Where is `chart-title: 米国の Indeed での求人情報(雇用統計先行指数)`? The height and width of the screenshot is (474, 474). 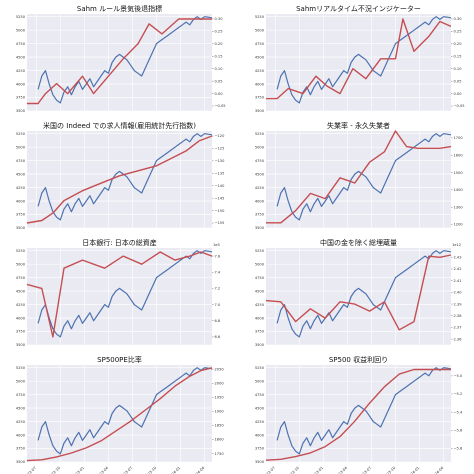
chart-title: 米国の Indeed での求人情報(雇用統計先行指数) is located at coordinates (119, 125).